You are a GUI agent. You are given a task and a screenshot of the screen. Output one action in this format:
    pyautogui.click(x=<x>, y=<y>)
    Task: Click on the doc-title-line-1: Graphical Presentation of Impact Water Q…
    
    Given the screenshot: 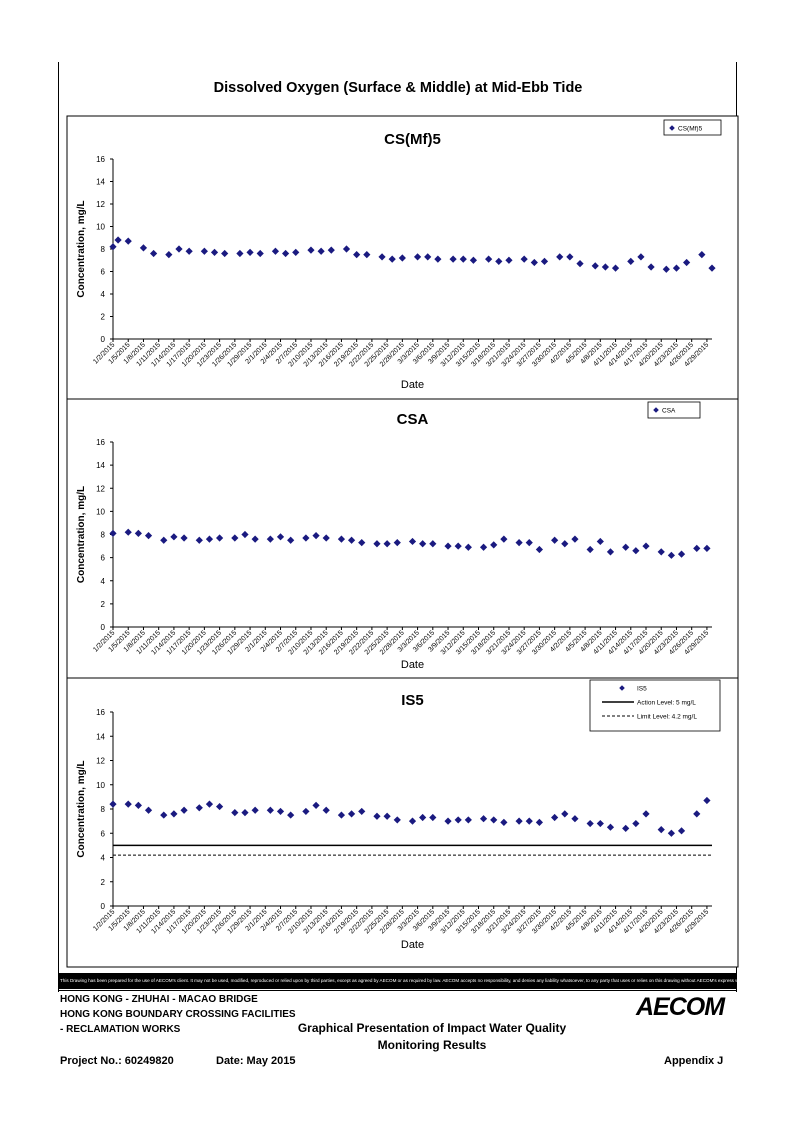 What is the action you would take?
    pyautogui.click(x=432, y=1028)
    